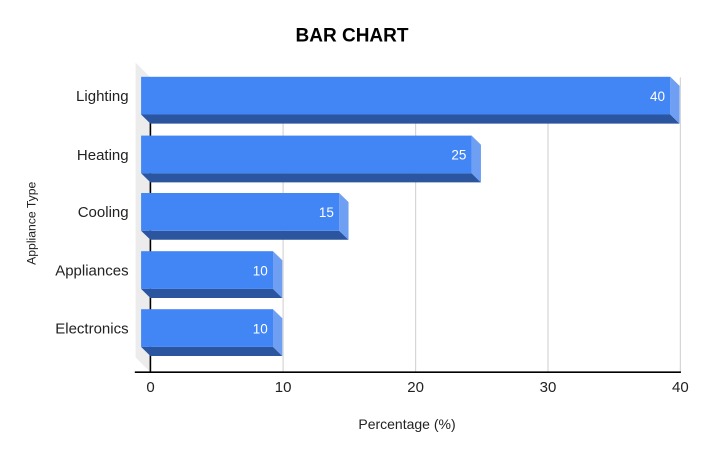 This screenshot has height=457, width=703. I want to click on svg-text: 20, so click(415, 387).